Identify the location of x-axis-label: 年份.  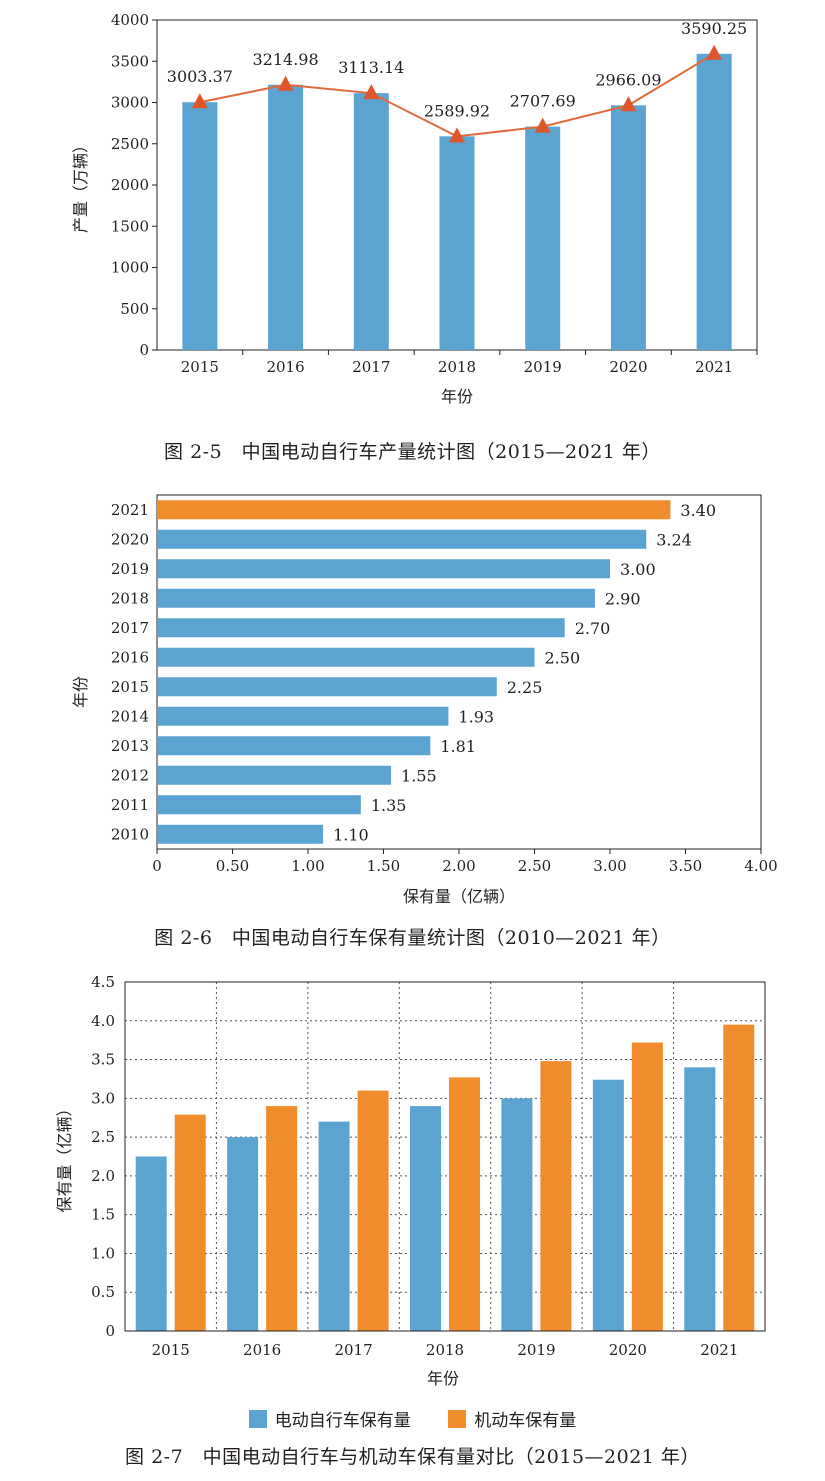
(457, 396).